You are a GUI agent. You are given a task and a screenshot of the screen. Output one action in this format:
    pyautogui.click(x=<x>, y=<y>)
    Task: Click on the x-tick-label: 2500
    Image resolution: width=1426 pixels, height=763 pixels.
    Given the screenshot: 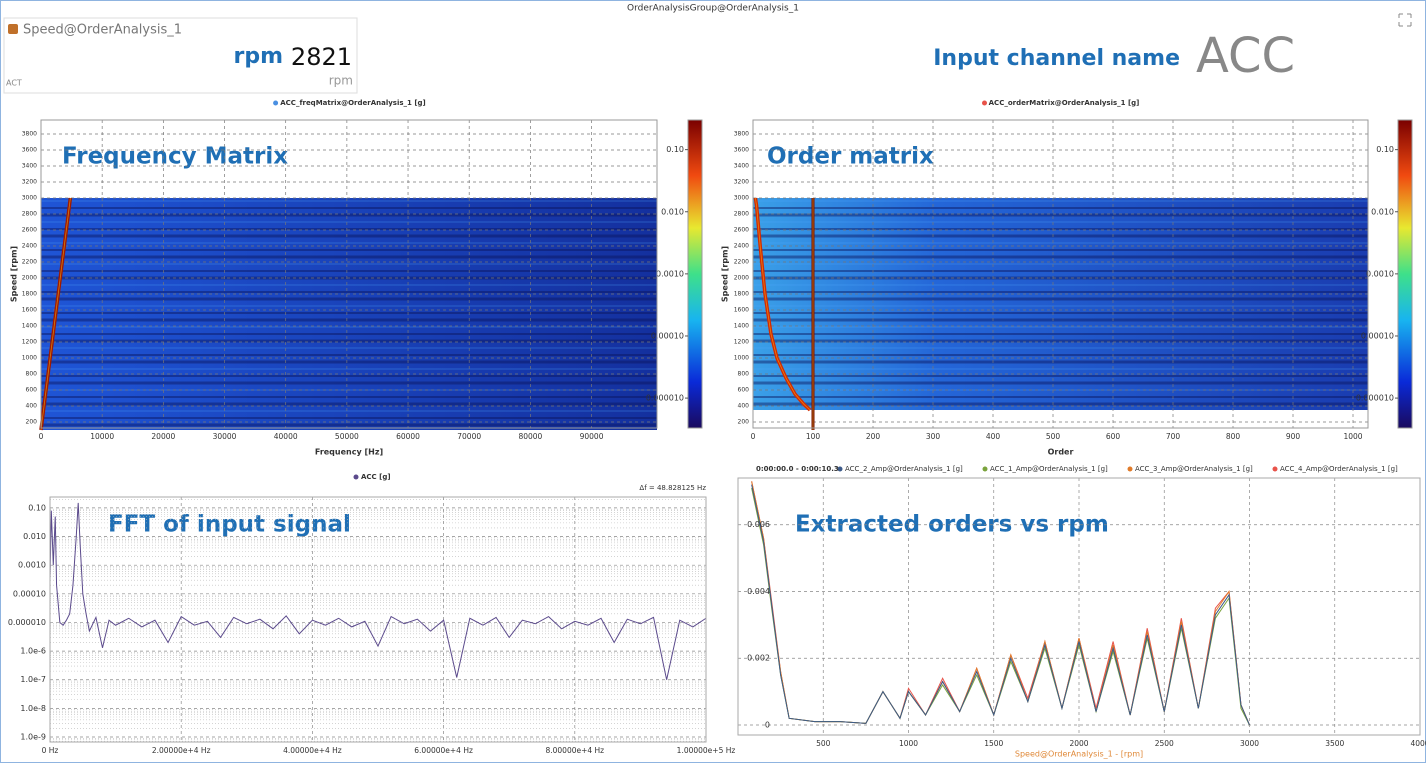 What is the action you would take?
    pyautogui.click(x=1164, y=743)
    